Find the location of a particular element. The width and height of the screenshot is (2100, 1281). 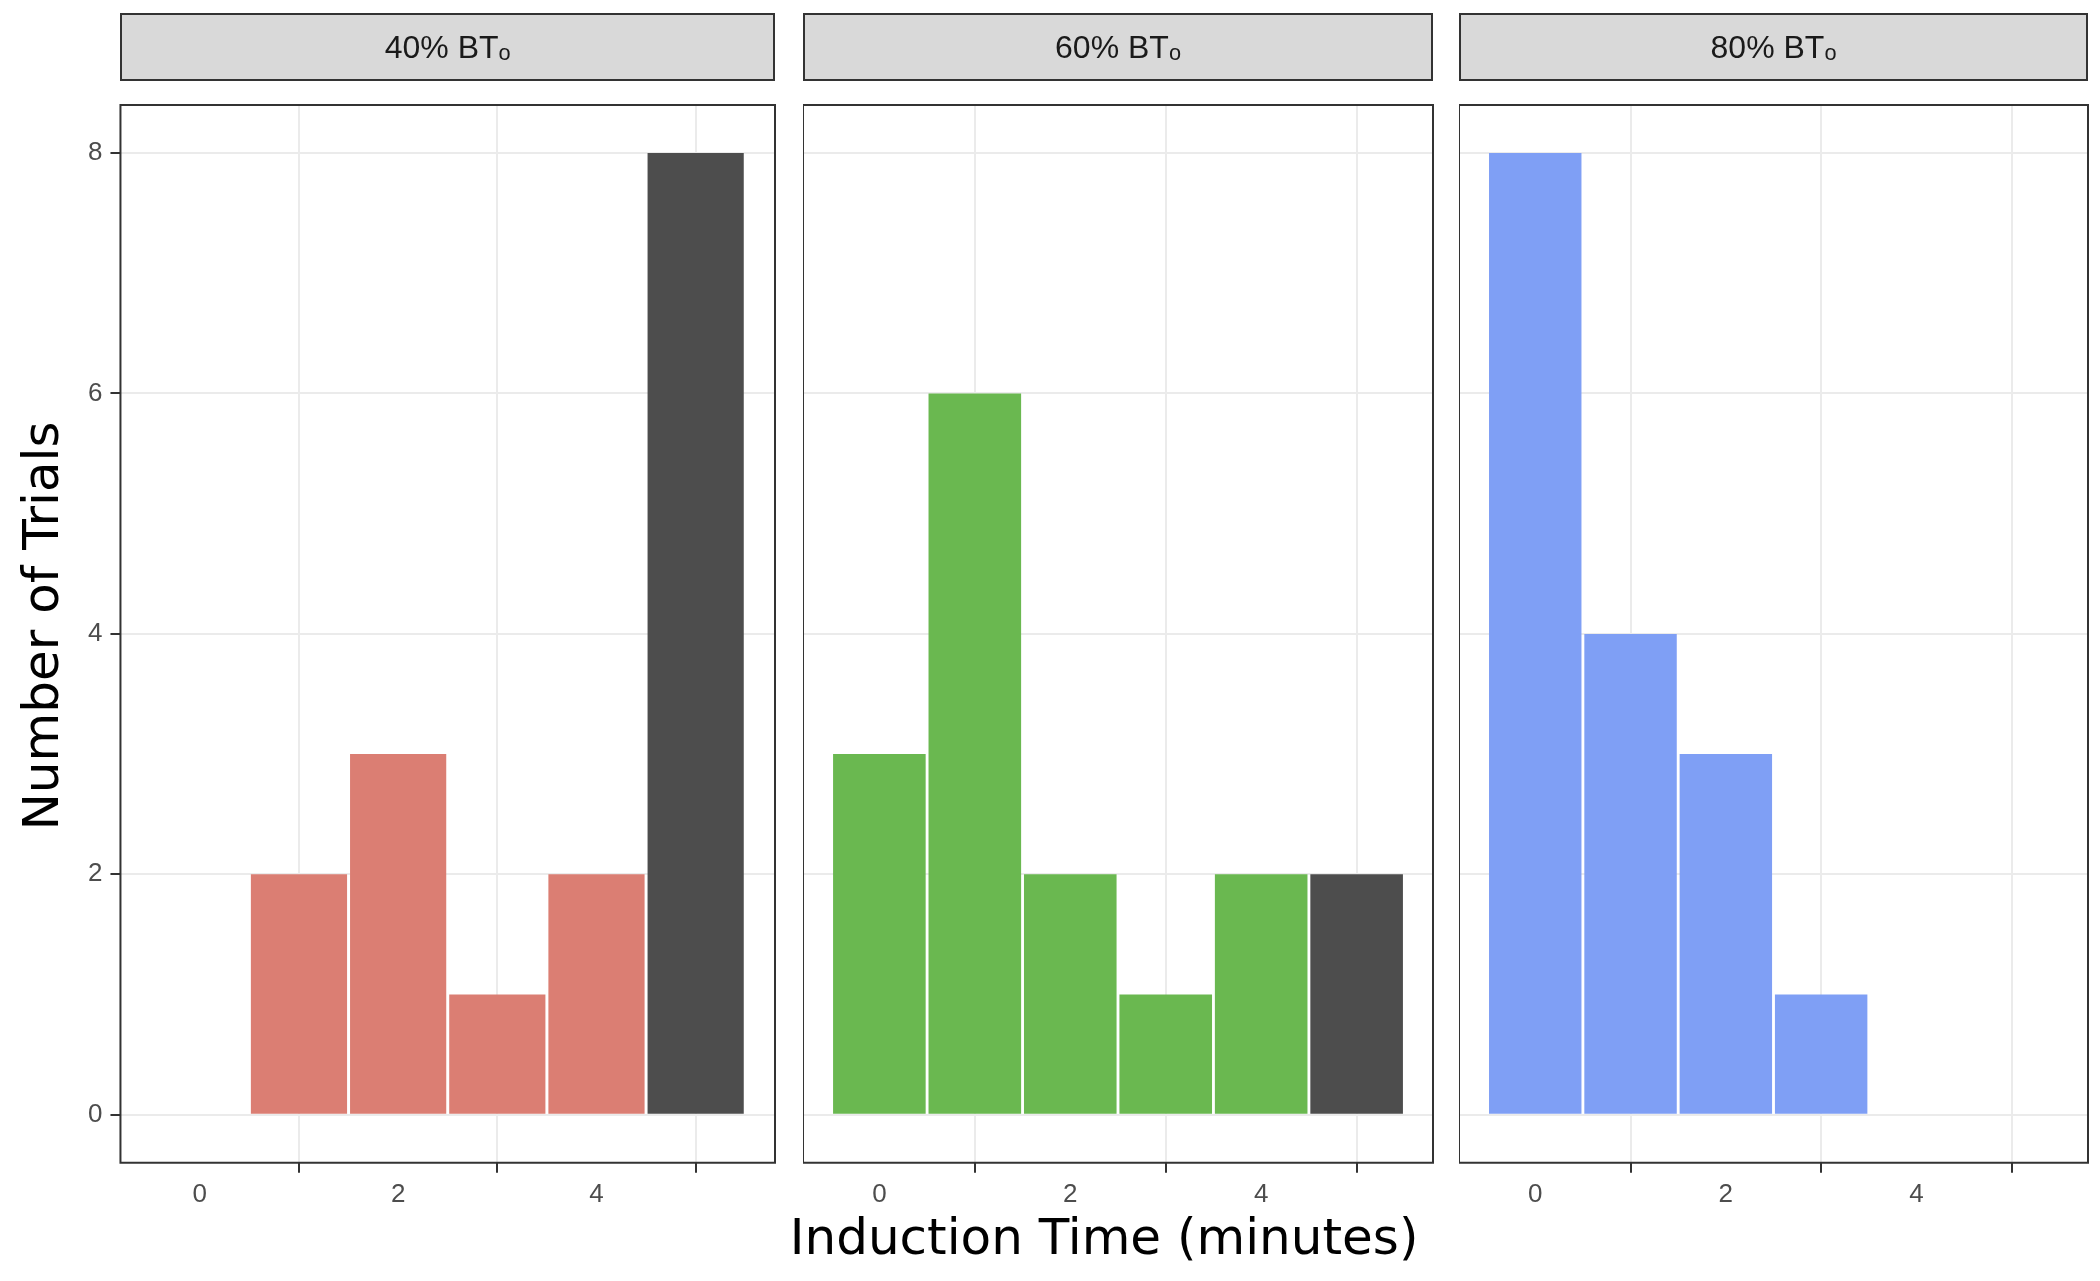

y-tick-label: 8 is located at coordinates (95, 151).